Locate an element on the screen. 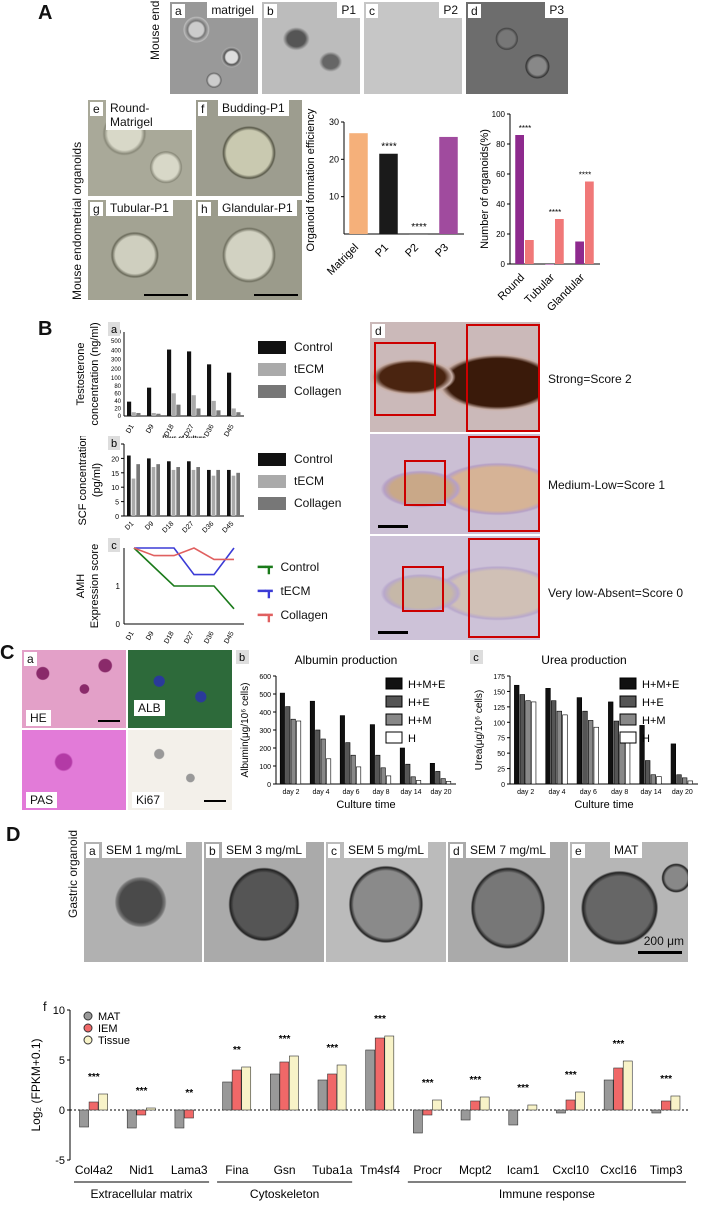 The width and height of the screenshot is (703, 1211). y-tick-label: 5 is located at coordinates (117, 503).